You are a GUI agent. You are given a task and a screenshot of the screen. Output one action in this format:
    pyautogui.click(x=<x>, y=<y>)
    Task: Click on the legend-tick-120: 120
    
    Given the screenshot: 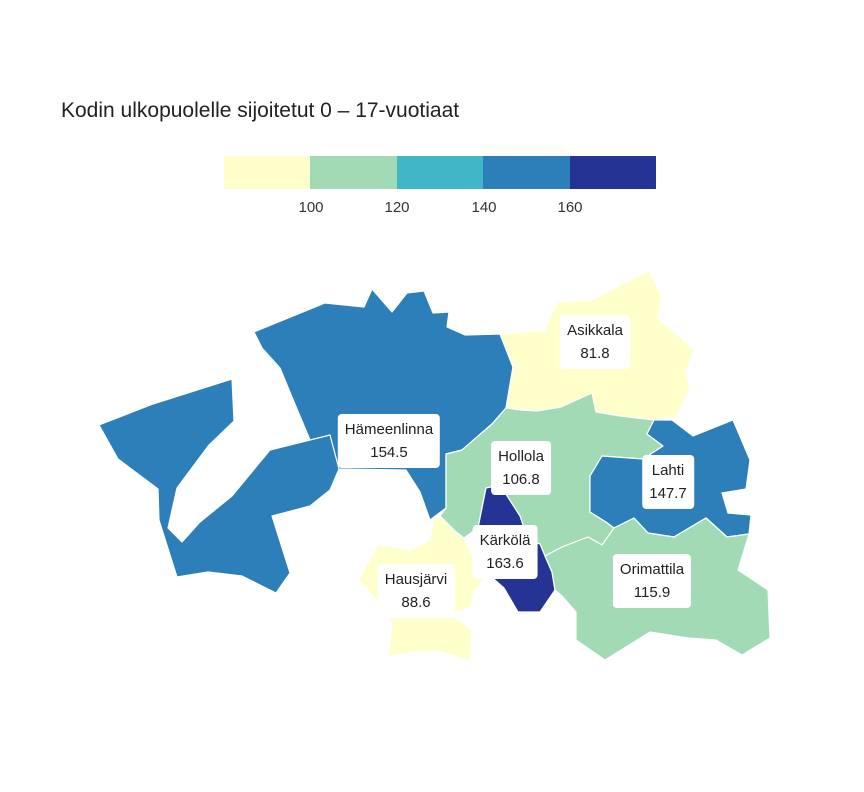 What is the action you would take?
    pyautogui.click(x=397, y=207)
    